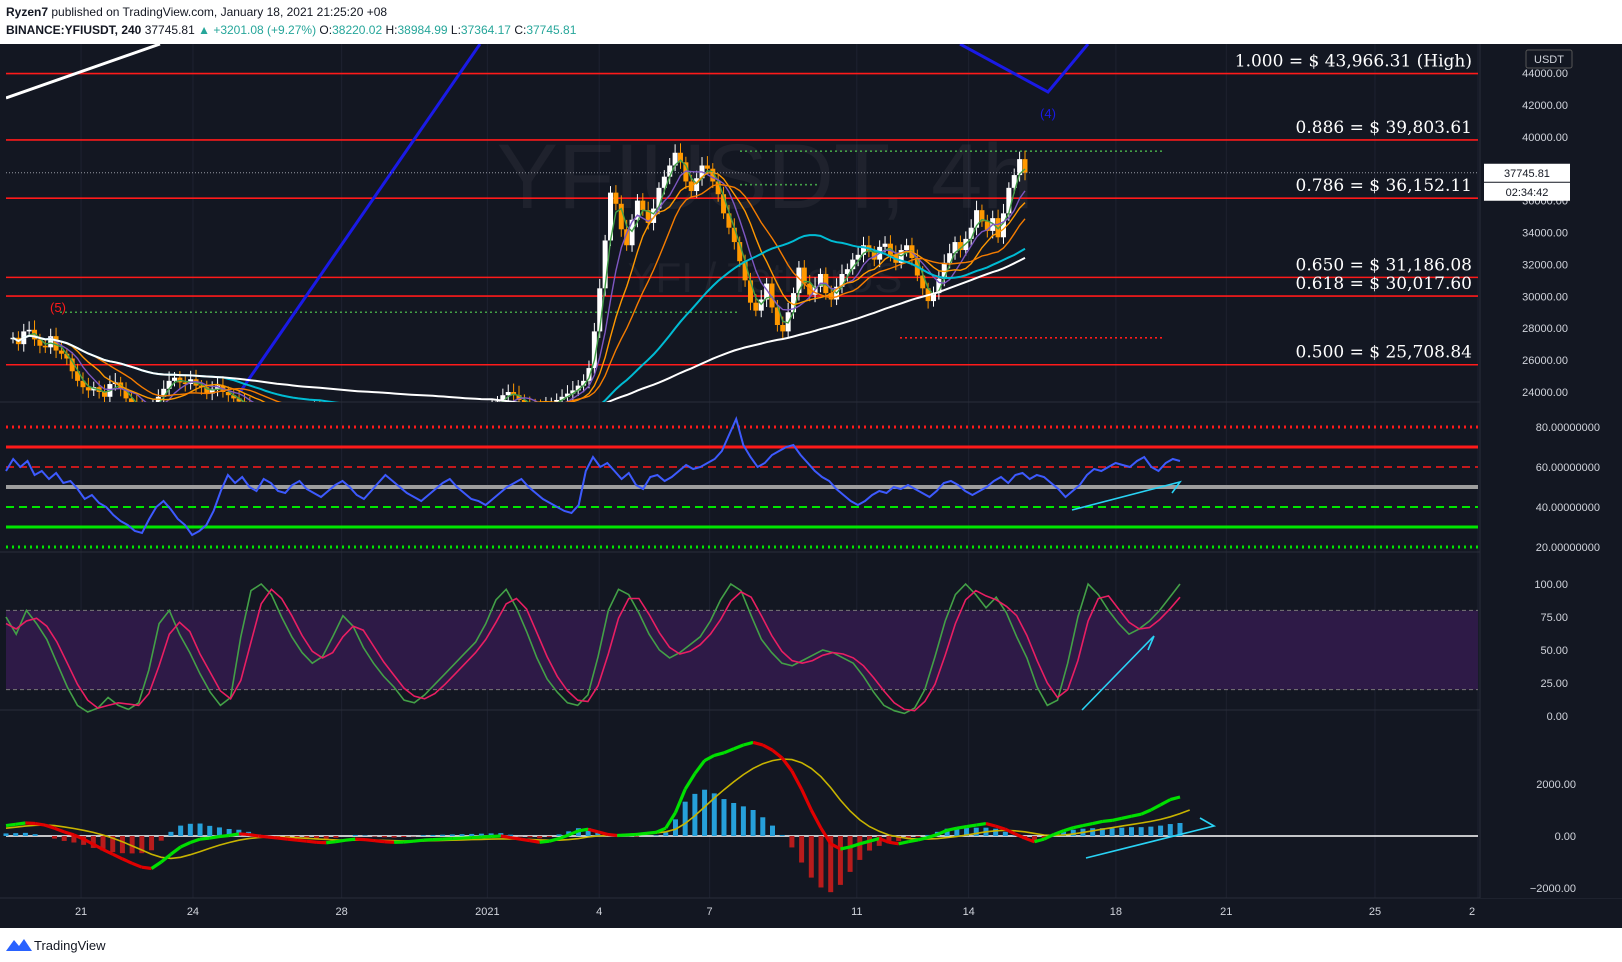 The width and height of the screenshot is (1622, 962). I want to click on macd-tick: −2000.00, so click(1553, 889).